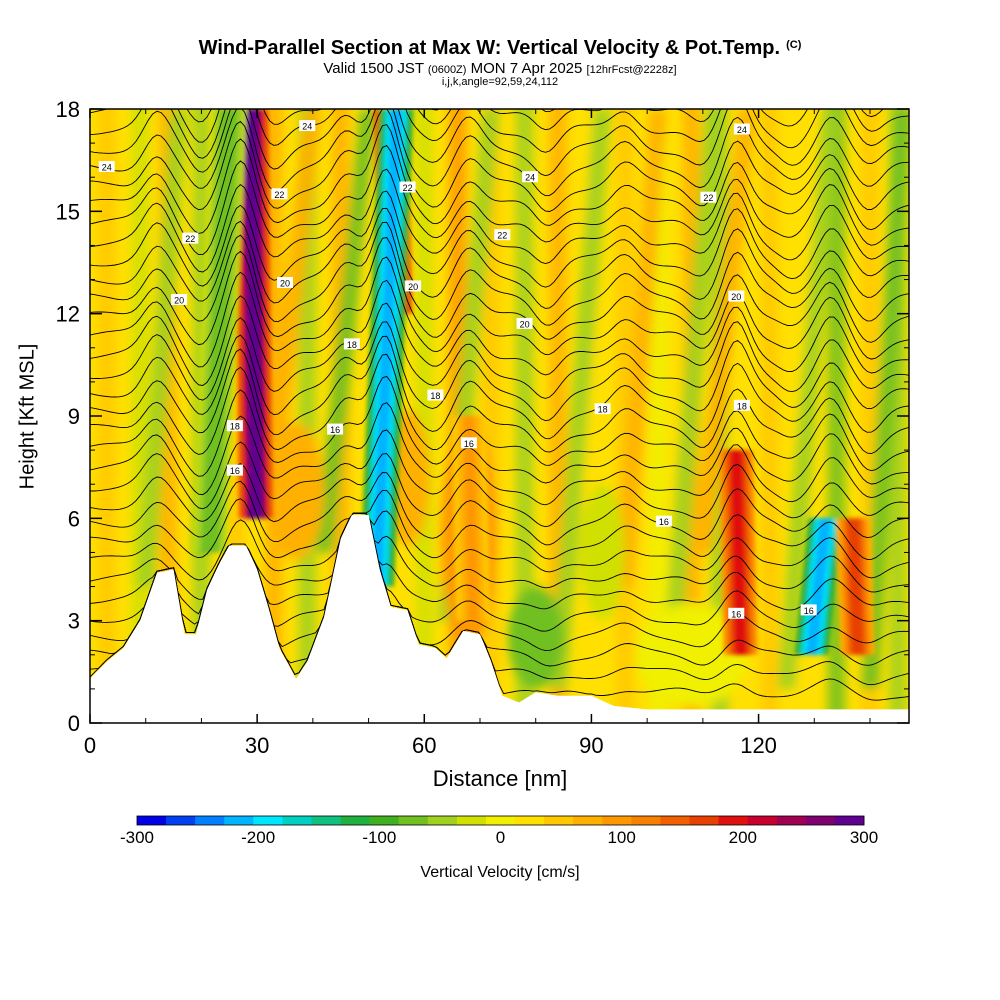 The height and width of the screenshot is (1000, 1000). What do you see at coordinates (500, 778) in the screenshot?
I see `x-axis-label: Distance [nm]` at bounding box center [500, 778].